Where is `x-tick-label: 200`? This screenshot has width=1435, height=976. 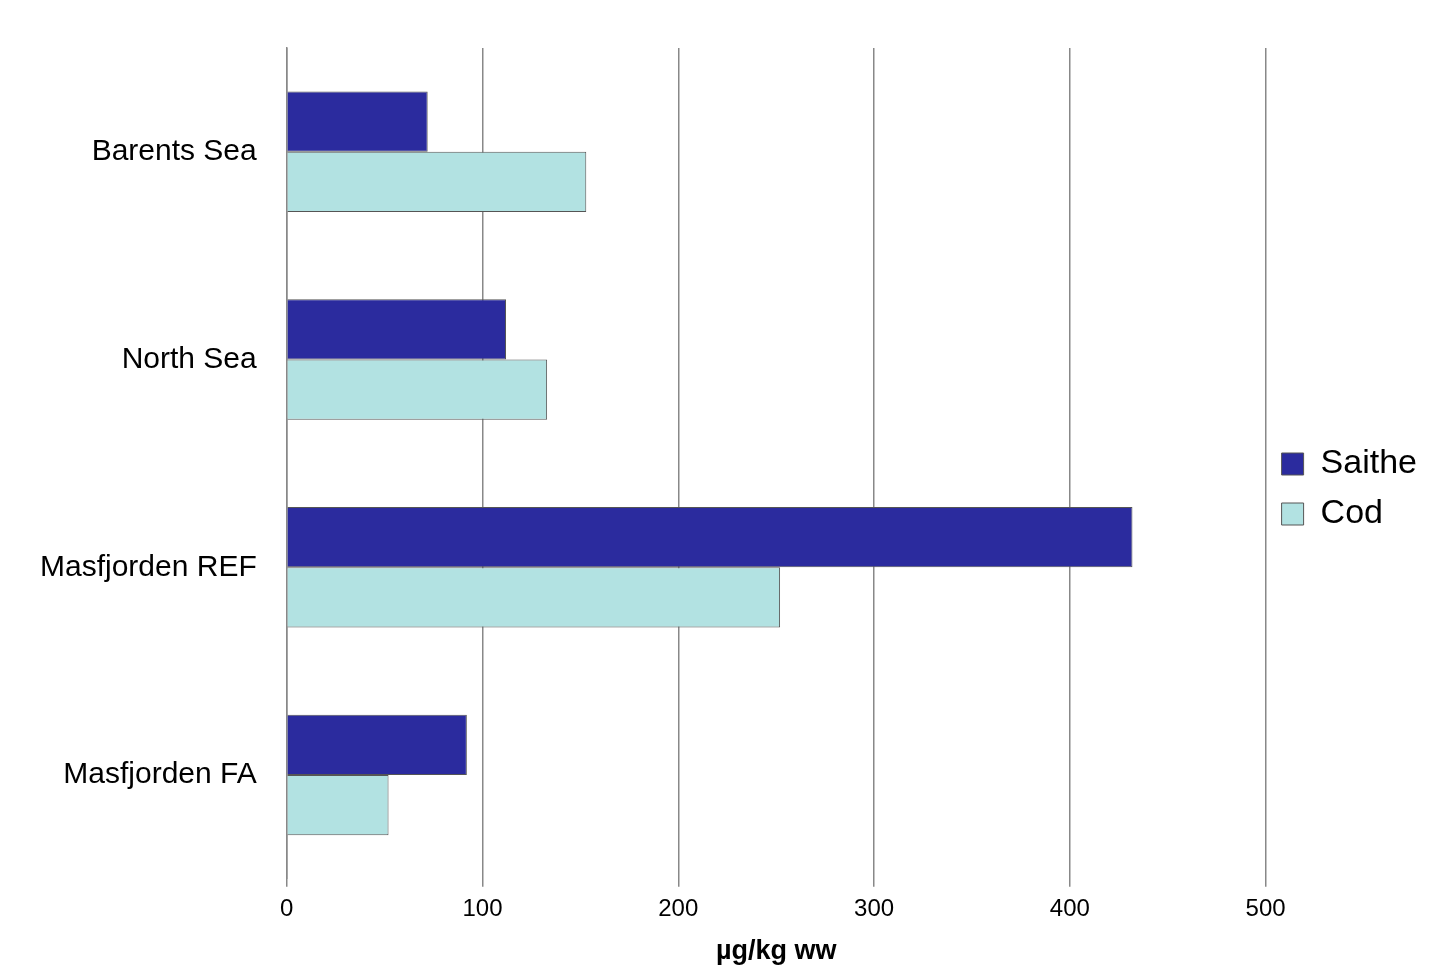 x-tick-label: 200 is located at coordinates (678, 907).